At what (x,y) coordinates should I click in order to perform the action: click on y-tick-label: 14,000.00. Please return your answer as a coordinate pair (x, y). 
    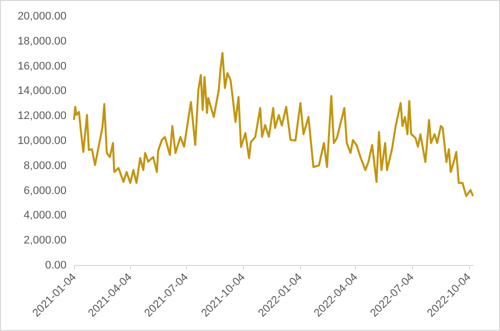
    Looking at the image, I should click on (42, 91).